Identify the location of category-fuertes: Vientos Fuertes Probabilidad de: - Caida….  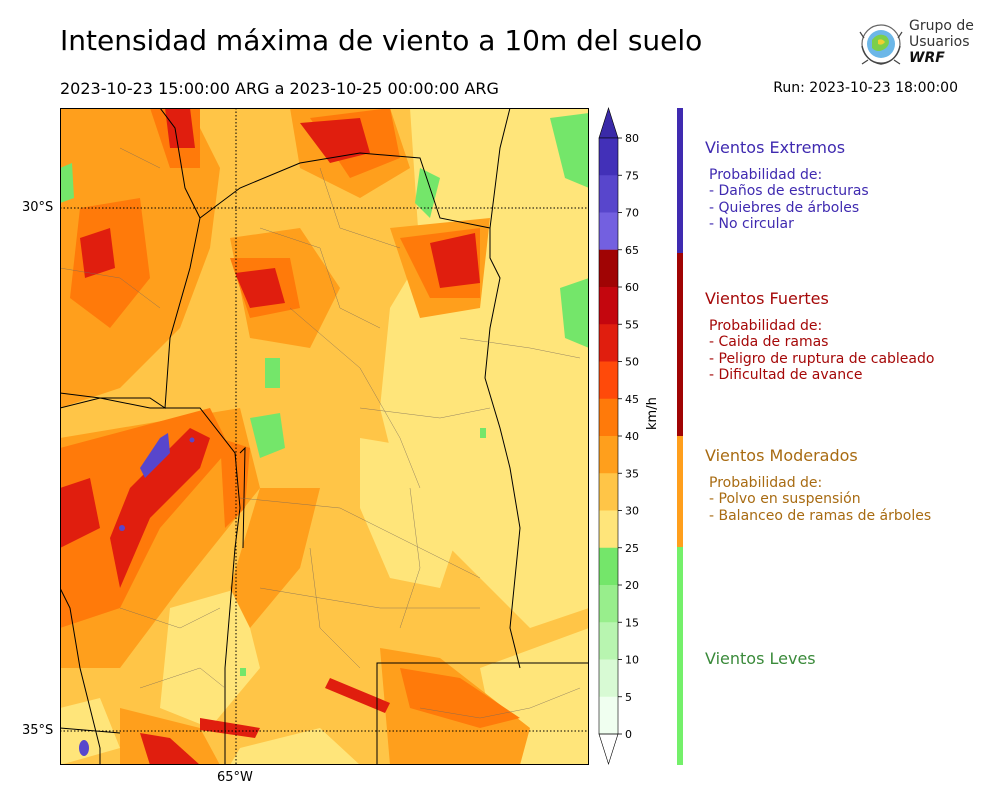
(850, 336).